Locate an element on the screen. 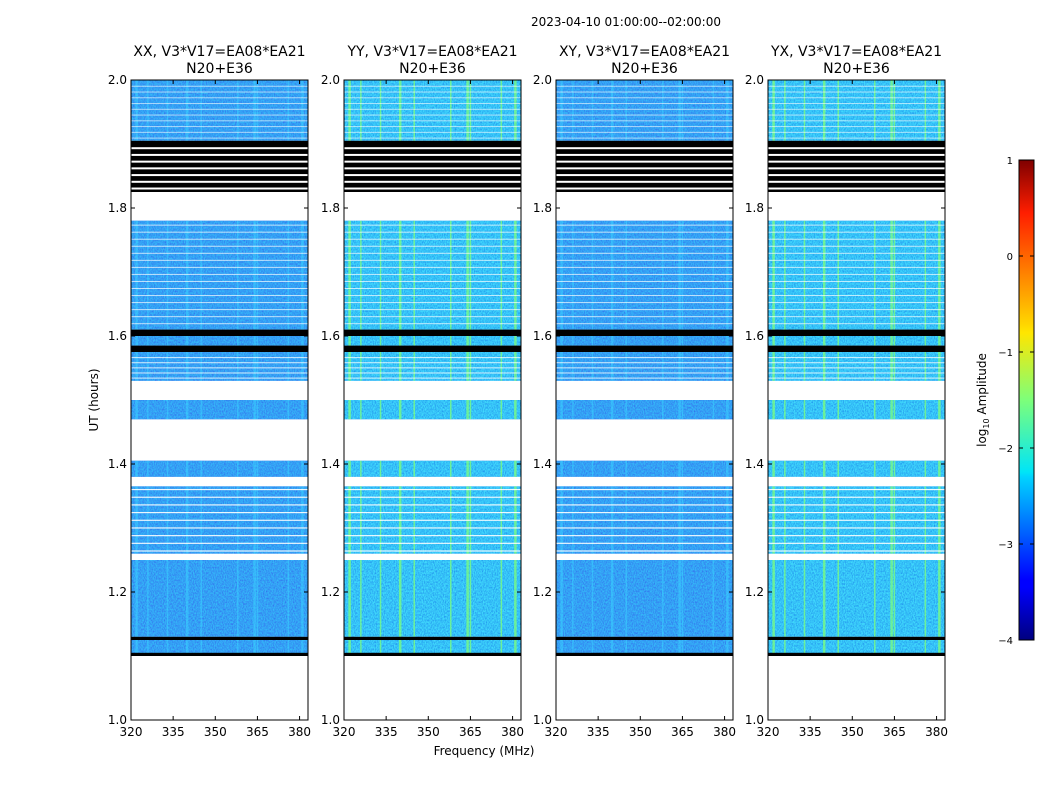 The height and width of the screenshot is (800, 1050). colorbar-label-rest: Amplitude is located at coordinates (982, 385).